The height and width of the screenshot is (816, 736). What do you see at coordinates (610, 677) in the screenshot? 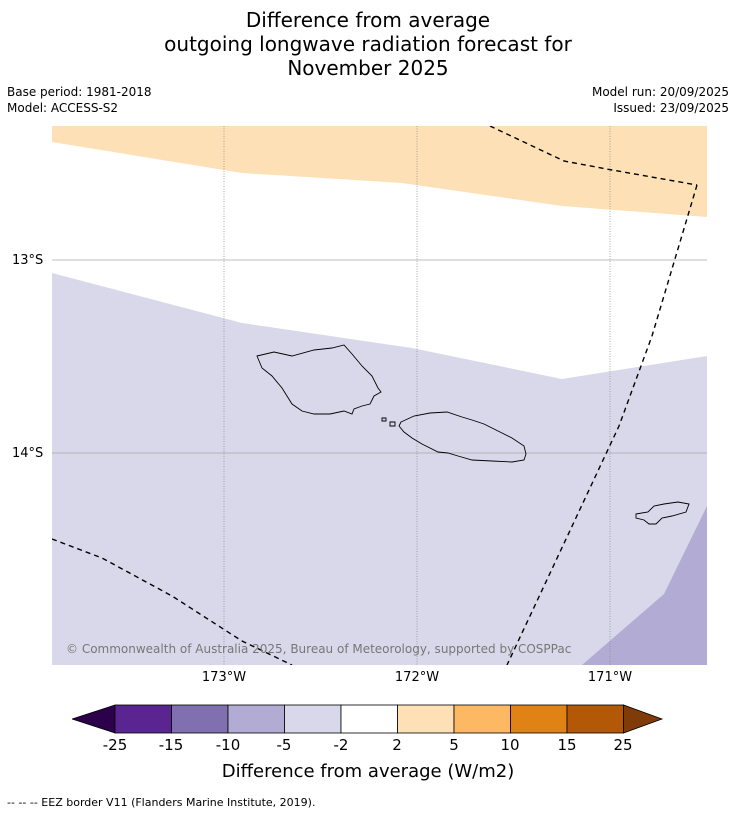
I see `lon-label-171w: 171°W` at bounding box center [610, 677].